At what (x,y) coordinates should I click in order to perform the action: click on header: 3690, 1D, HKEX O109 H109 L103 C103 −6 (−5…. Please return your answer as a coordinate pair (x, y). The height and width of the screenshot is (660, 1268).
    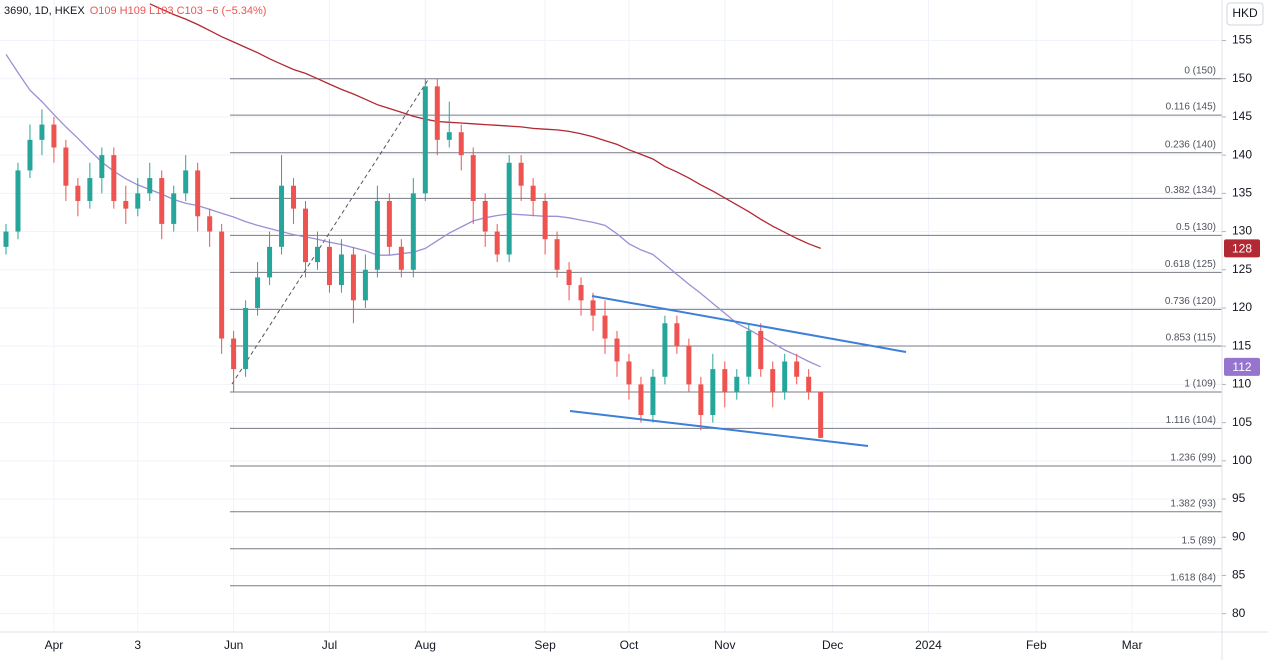
    Looking at the image, I should click on (135, 11).